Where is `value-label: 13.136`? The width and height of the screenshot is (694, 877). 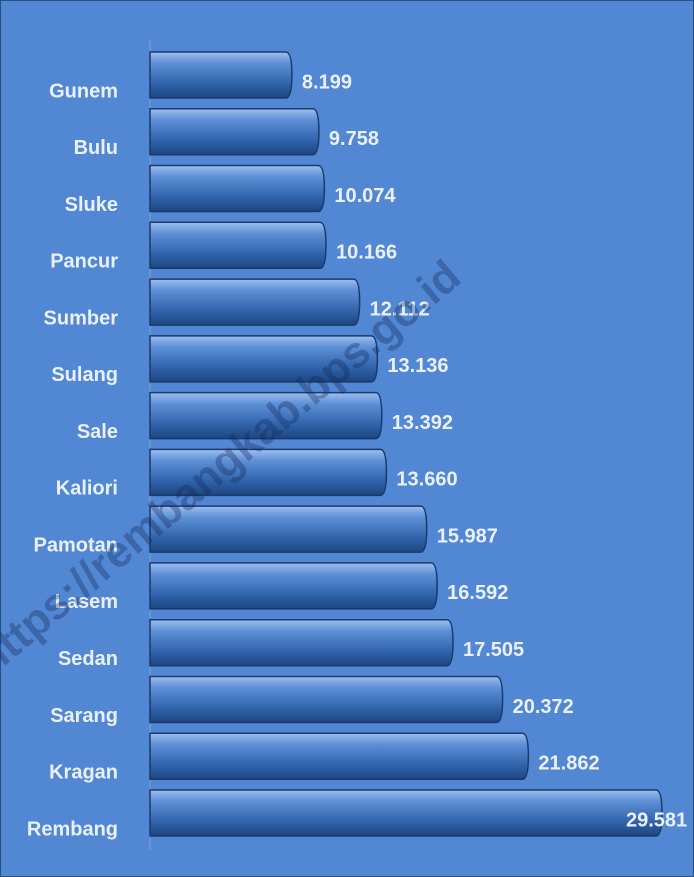
value-label: 13.136 is located at coordinates (417, 366).